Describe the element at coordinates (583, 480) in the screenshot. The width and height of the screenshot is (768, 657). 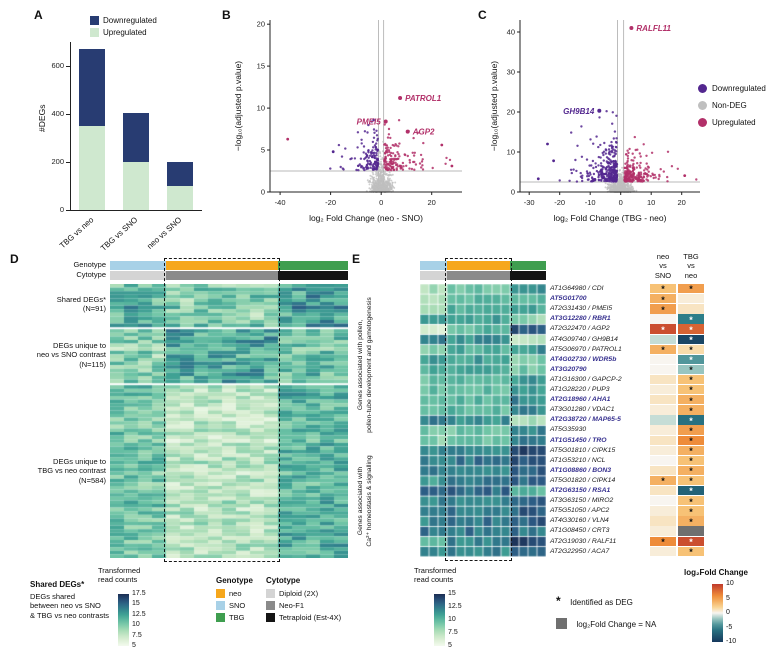
I see `gene-label: AT5G01820 / CIPK14` at that location.